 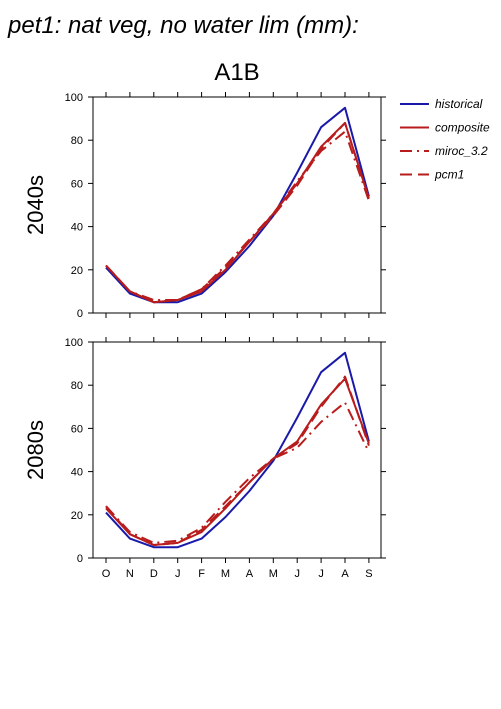 I want to click on chart-title: pet1: nat veg, no water lim (mm):, so click(x=183, y=25).